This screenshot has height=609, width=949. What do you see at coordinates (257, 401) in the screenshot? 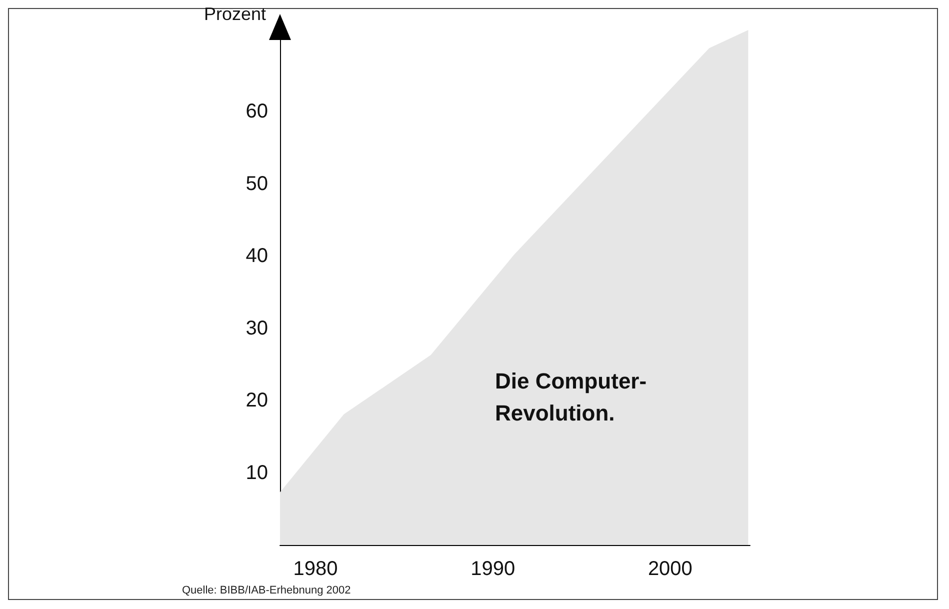
I see `y-tick-label: 20` at bounding box center [257, 401].